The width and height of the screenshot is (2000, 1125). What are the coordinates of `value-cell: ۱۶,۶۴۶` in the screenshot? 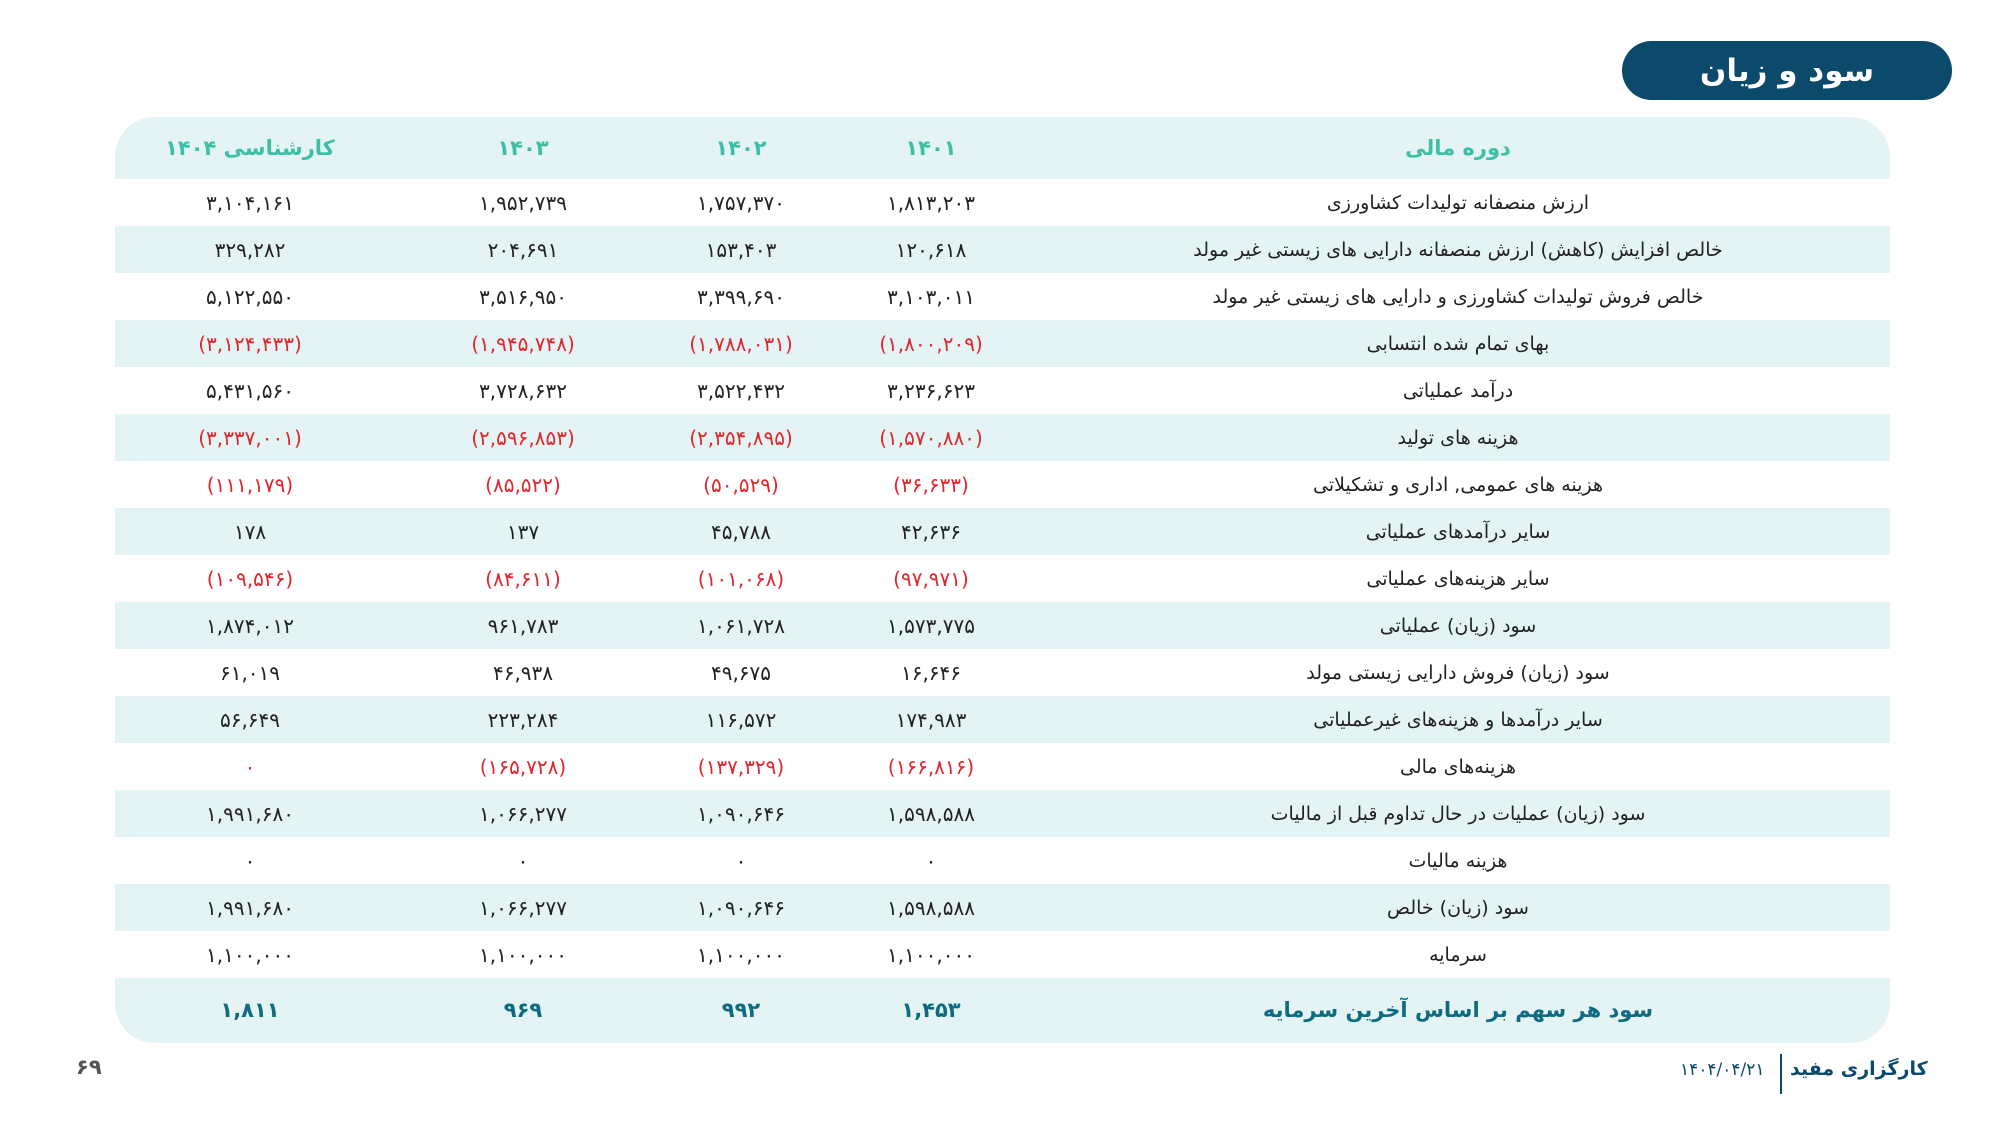 It's located at (931, 672).